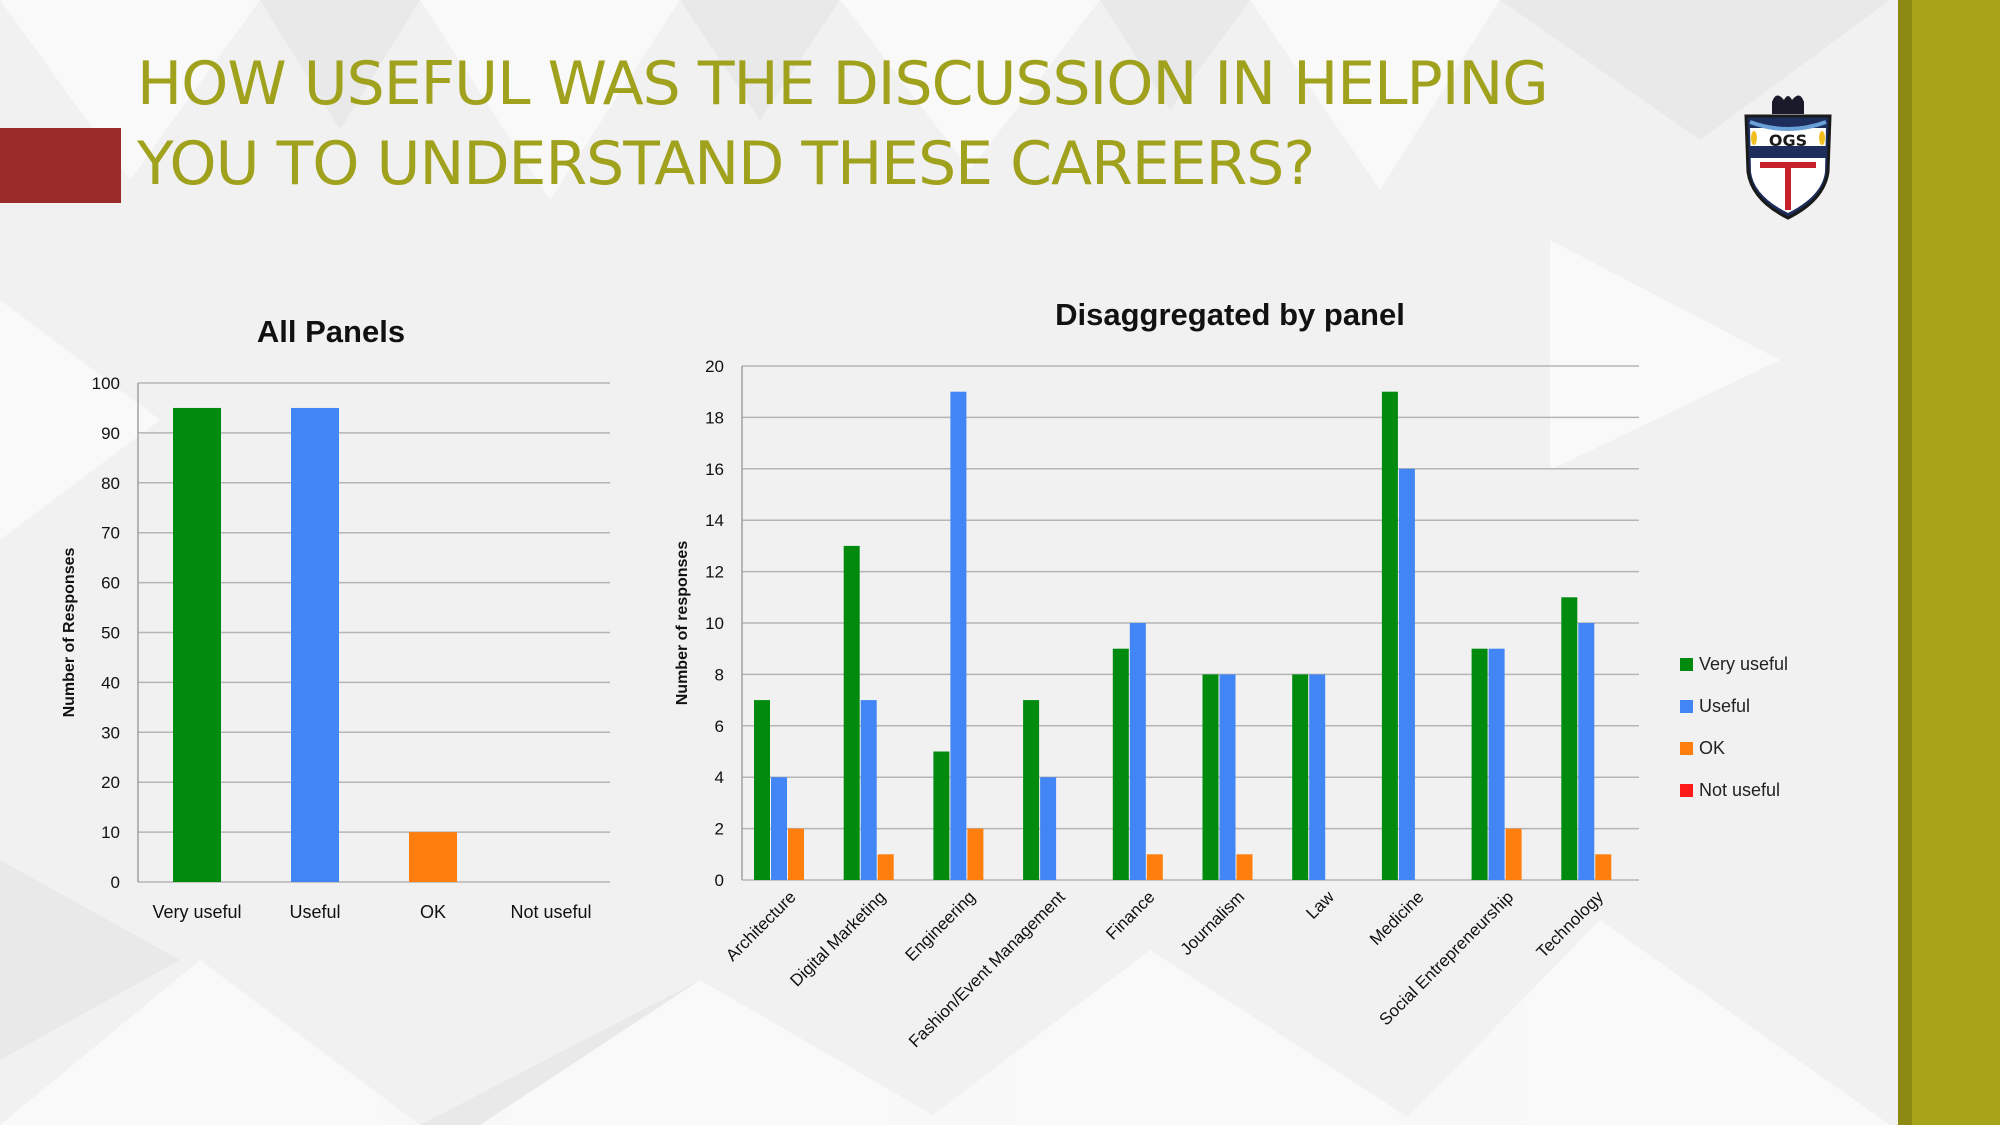 The width and height of the screenshot is (2000, 1125). What do you see at coordinates (550, 912) in the screenshot?
I see `x-tick-label: Not useful` at bounding box center [550, 912].